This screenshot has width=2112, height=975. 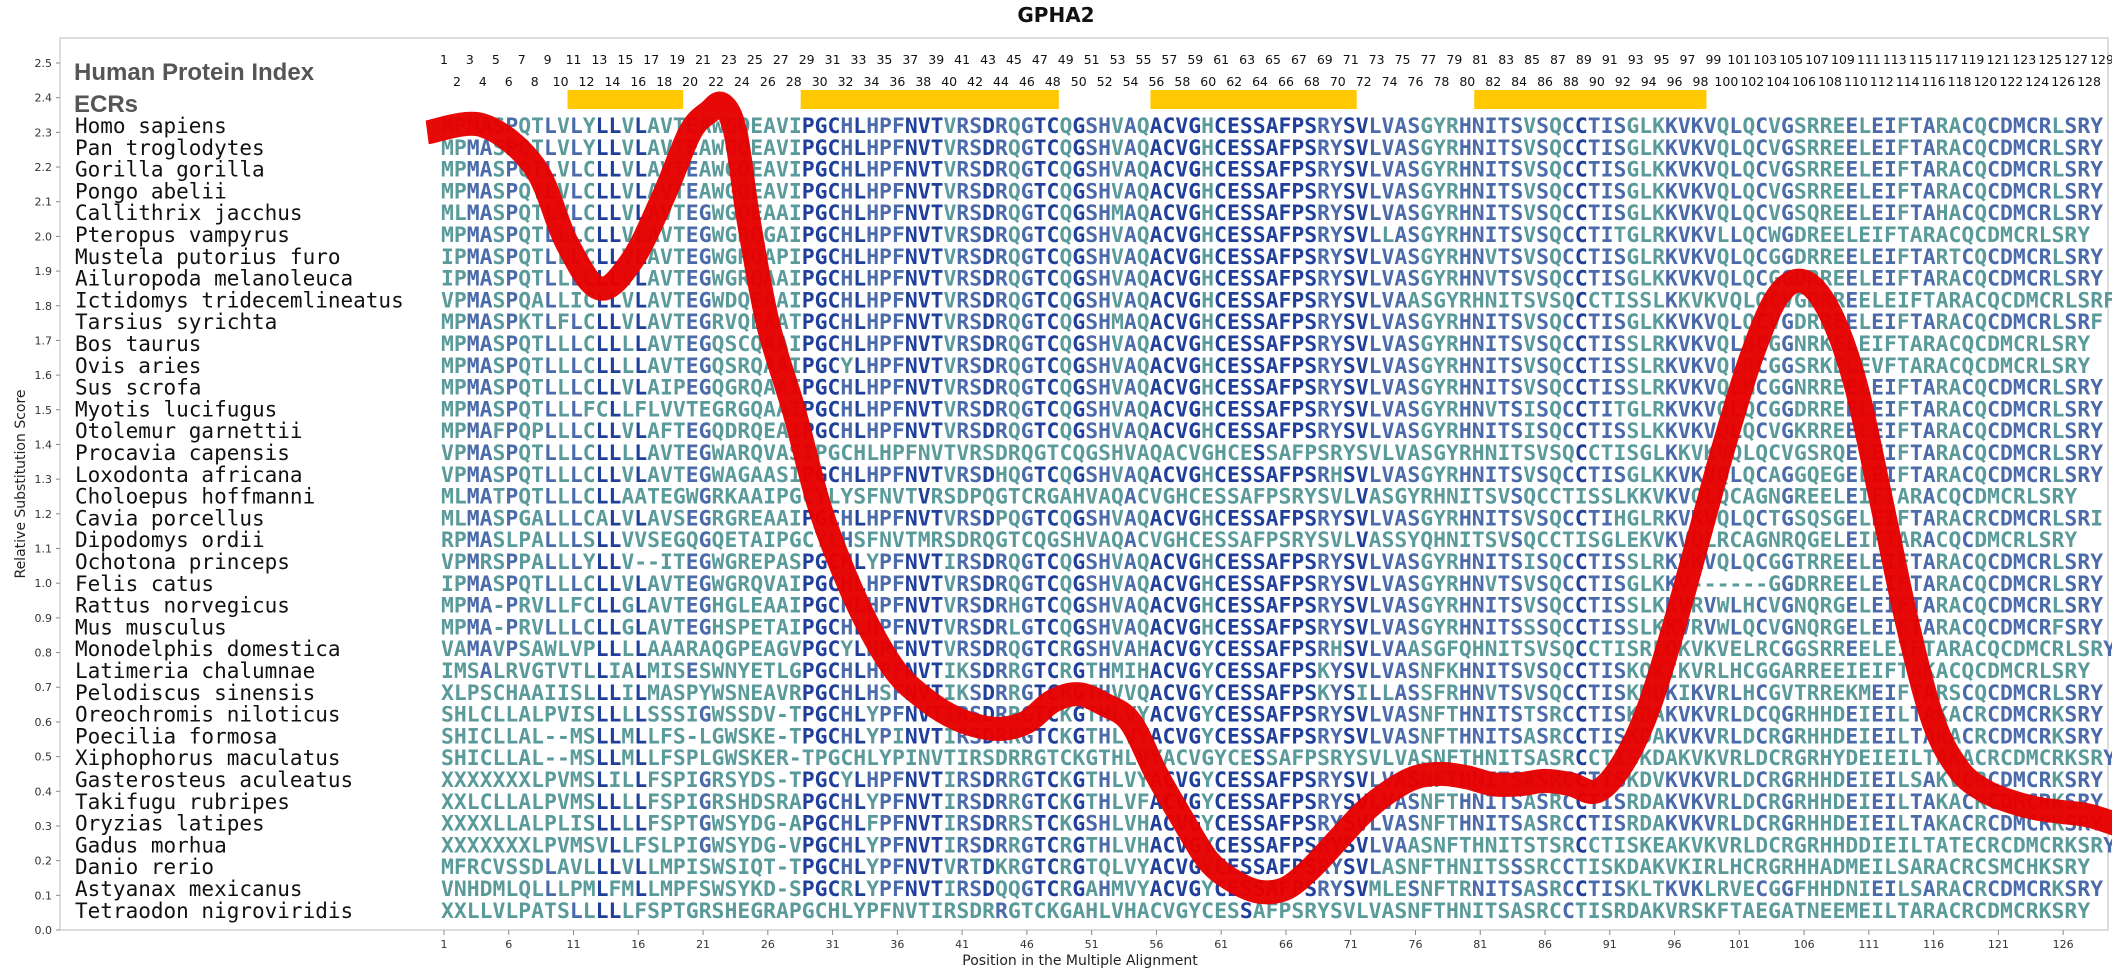 I want to click on position-number: 60, so click(x=1208, y=81).